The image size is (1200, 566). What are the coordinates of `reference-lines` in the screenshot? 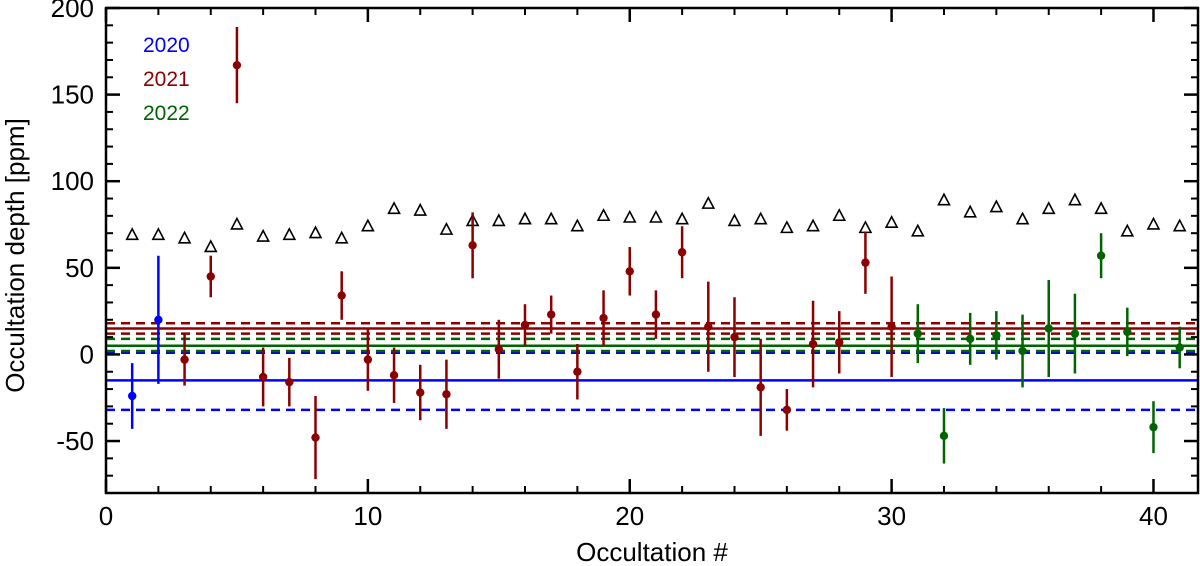 It's located at (652, 367).